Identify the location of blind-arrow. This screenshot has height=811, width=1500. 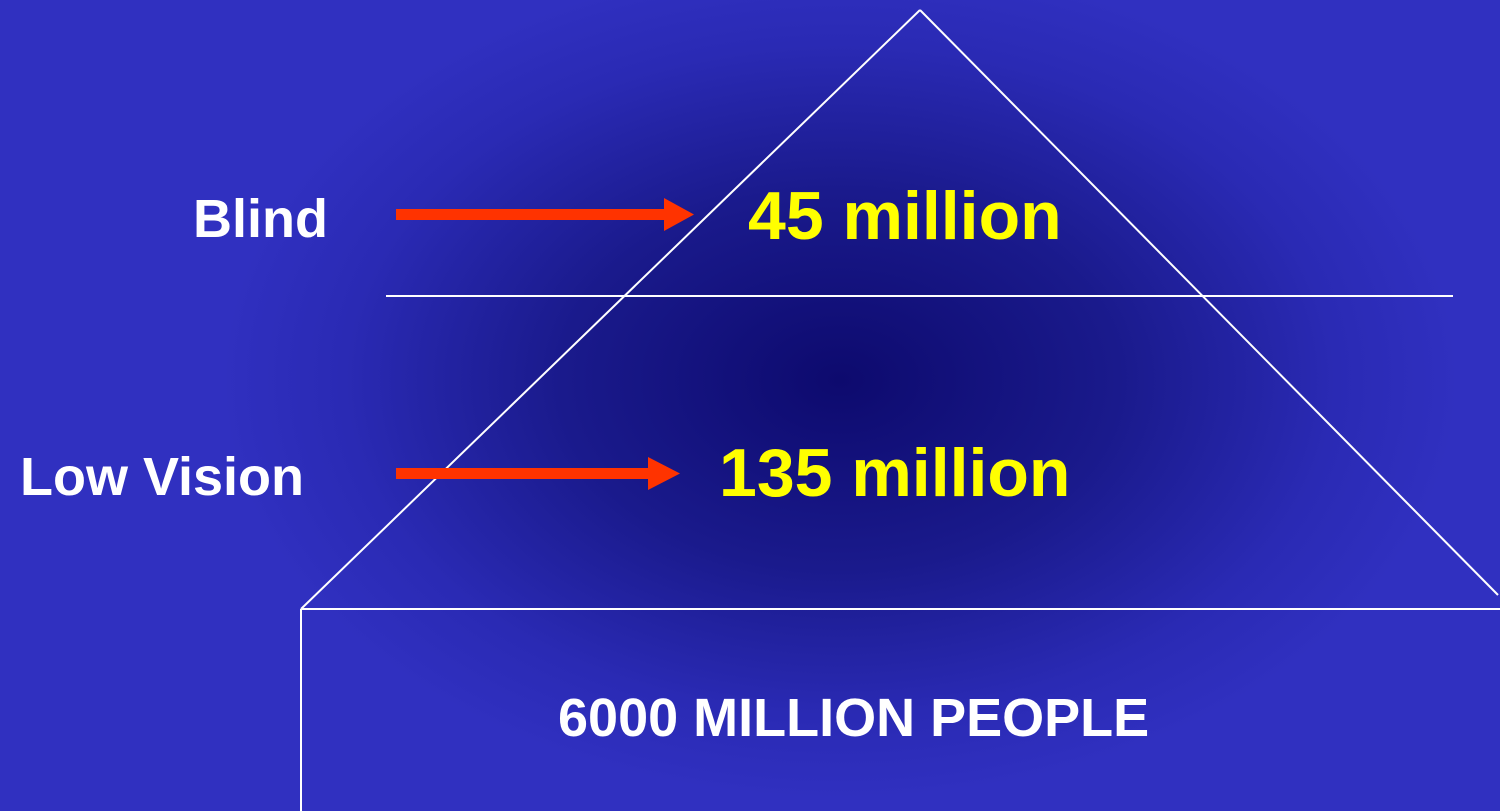
(545, 214).